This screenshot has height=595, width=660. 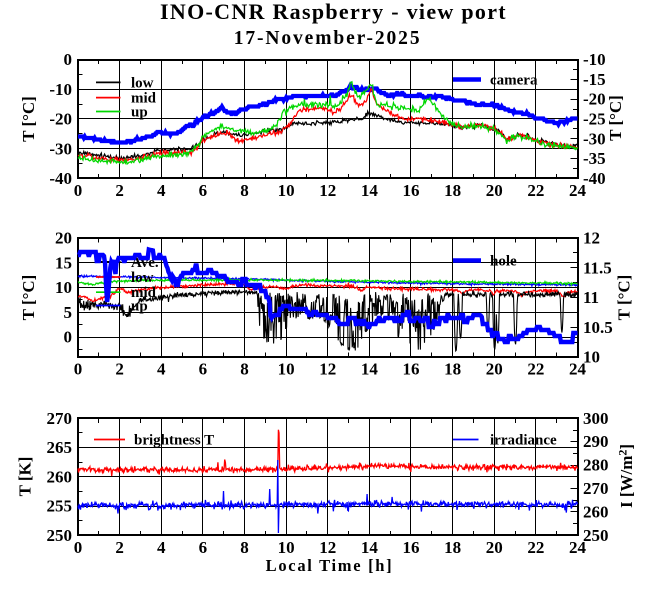 I want to click on svg-text: T [K], so click(x=25, y=477).